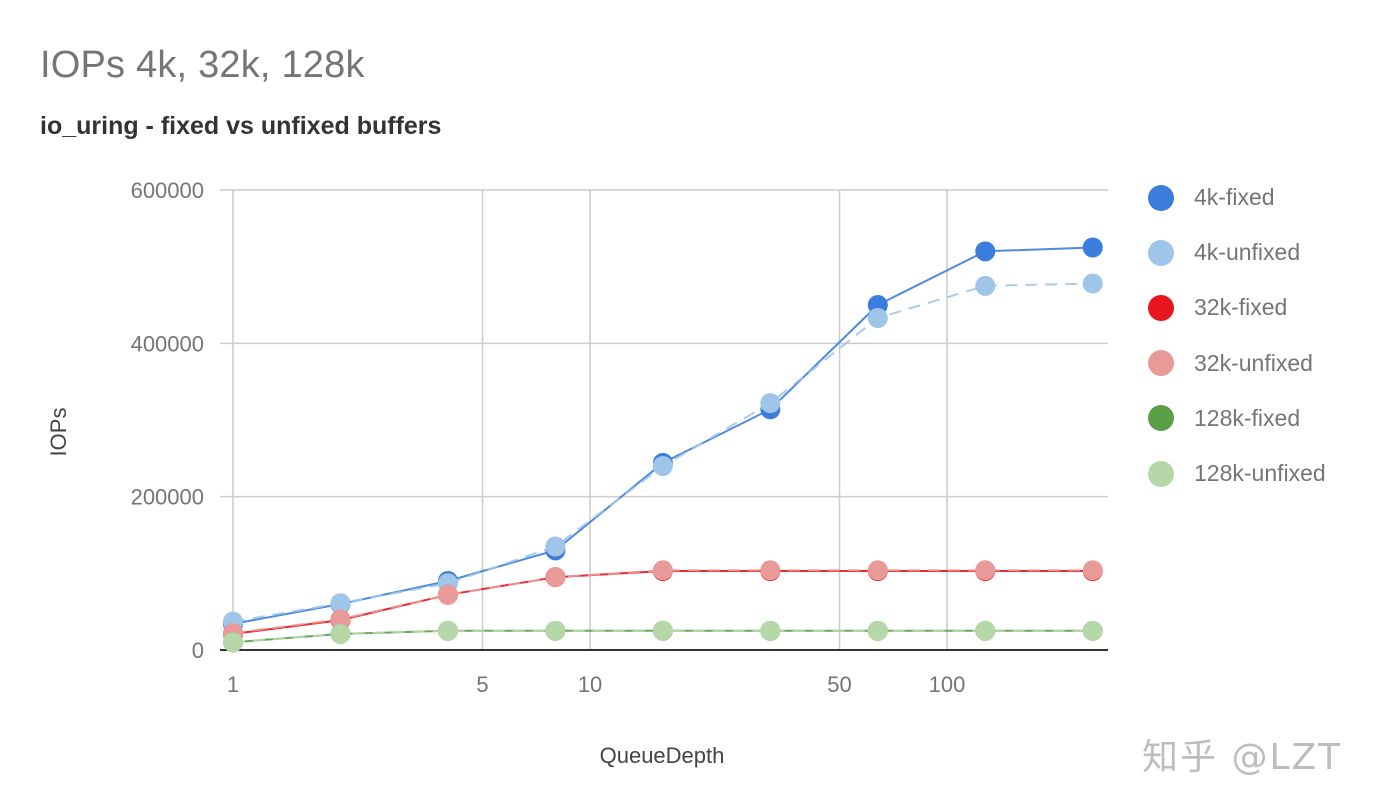 This screenshot has width=1384, height=806. I want to click on y-tick-label: 600000, so click(167, 190).